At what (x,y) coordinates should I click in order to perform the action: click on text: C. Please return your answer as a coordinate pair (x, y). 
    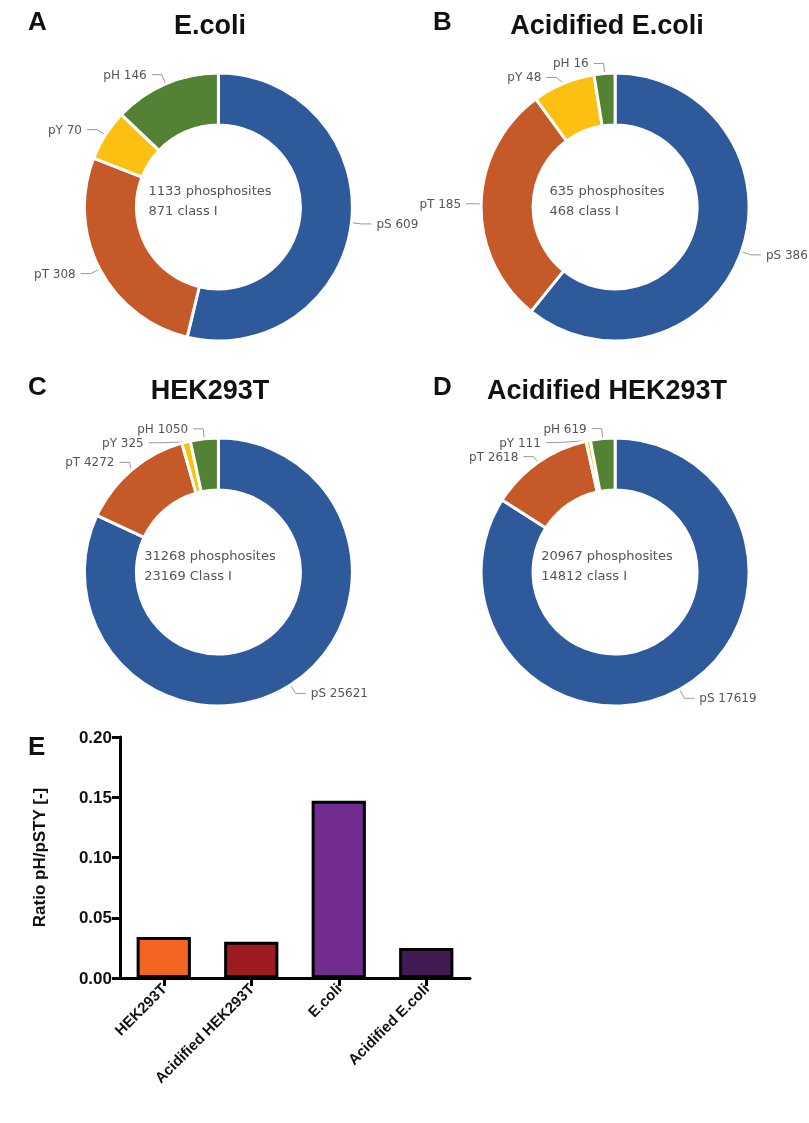
    Looking at the image, I should click on (37, 386).